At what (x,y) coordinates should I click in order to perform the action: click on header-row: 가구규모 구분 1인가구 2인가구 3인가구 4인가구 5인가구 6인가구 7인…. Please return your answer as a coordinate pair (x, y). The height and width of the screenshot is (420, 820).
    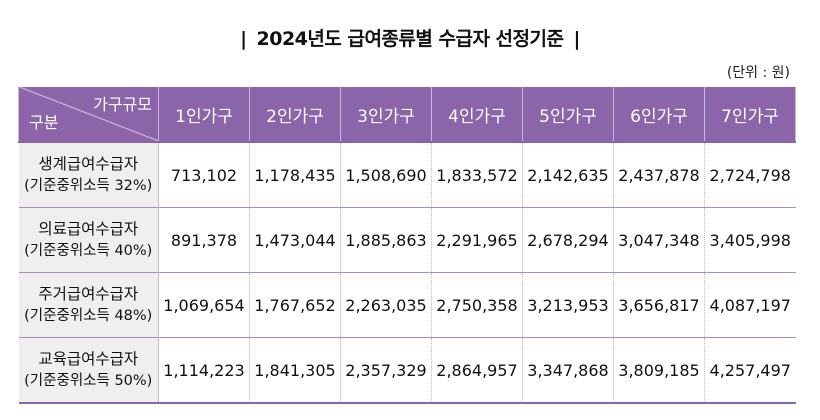
    Looking at the image, I should click on (407, 114).